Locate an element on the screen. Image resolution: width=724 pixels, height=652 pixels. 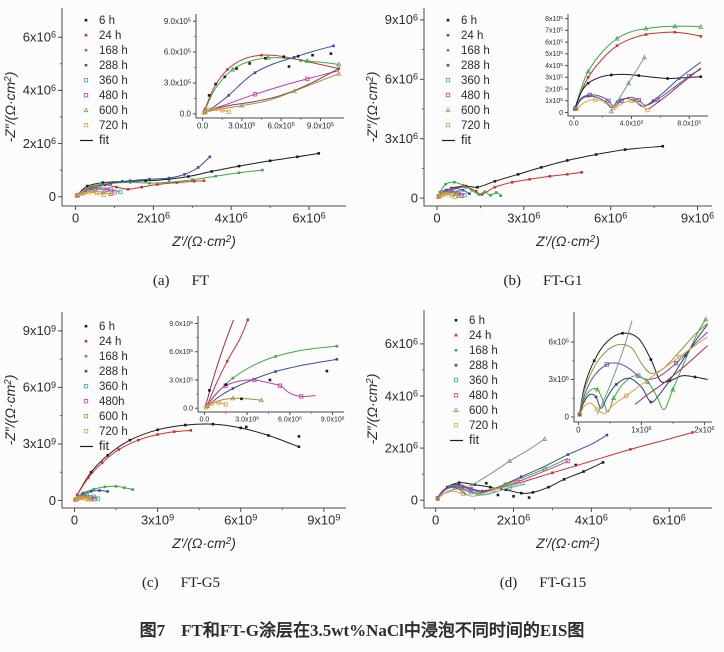
subplot-d-label: FT-G15 is located at coordinates (563, 583).